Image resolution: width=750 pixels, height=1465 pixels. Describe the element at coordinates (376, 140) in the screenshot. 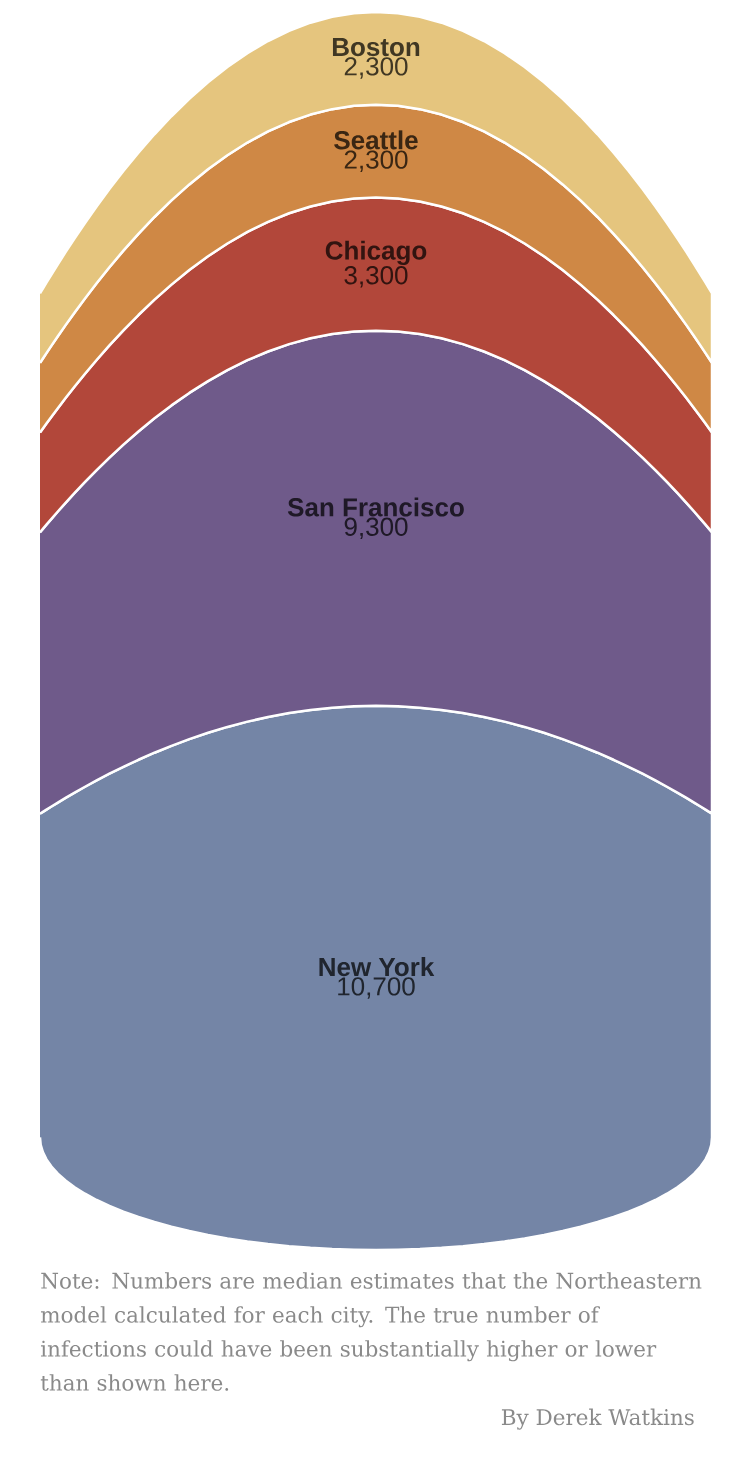

I see `category-label: Seattle` at that location.